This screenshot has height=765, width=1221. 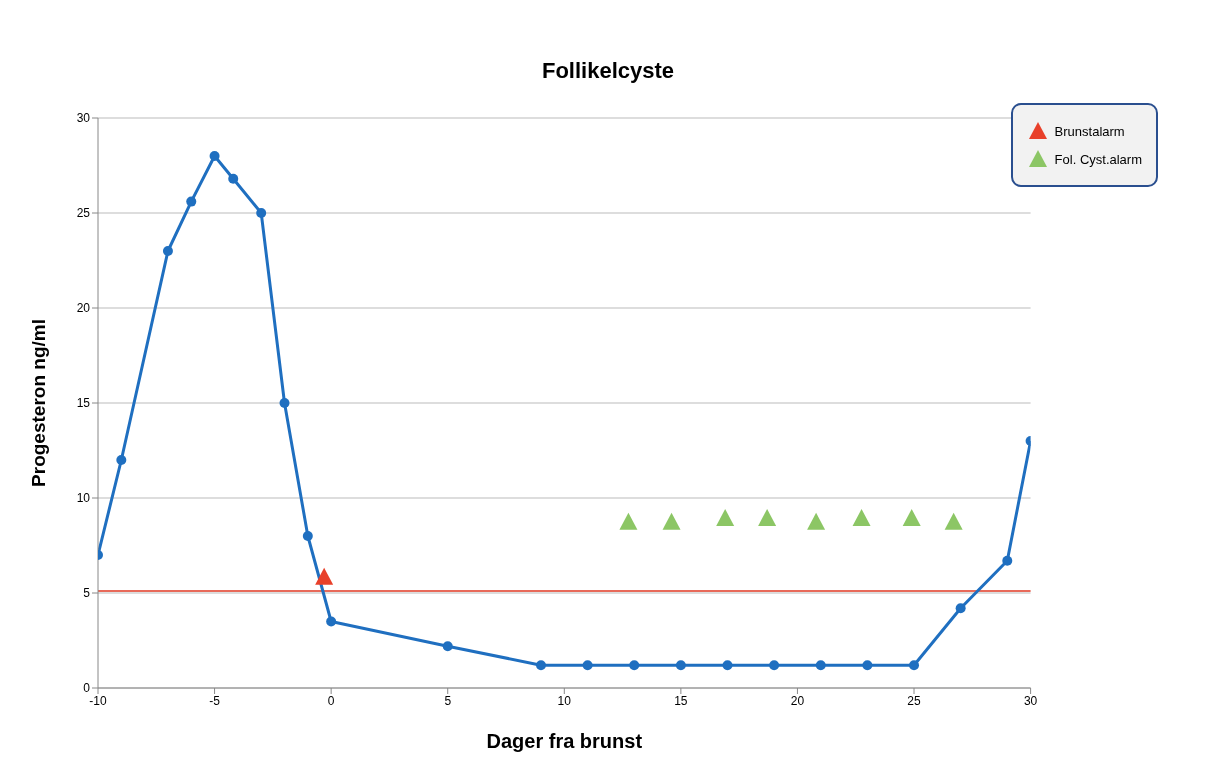 I want to click on x-tick-label: -5, so click(x=215, y=700).